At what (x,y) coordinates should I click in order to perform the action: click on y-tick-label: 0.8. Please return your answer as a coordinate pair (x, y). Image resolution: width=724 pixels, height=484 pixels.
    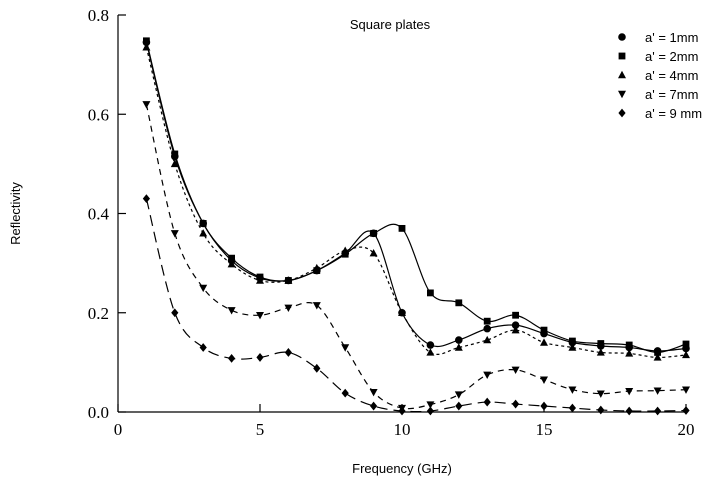
    Looking at the image, I should click on (98, 15).